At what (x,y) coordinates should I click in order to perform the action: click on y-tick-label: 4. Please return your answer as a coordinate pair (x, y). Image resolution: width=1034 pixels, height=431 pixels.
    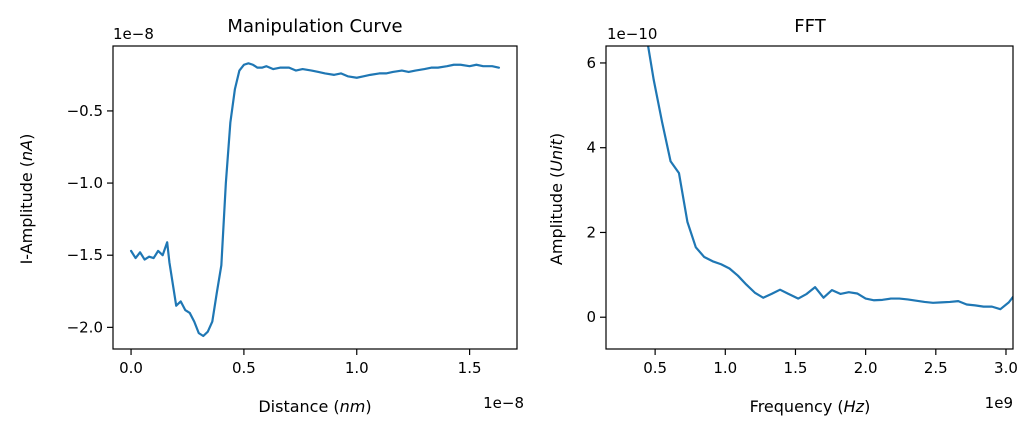
    Looking at the image, I should click on (591, 148).